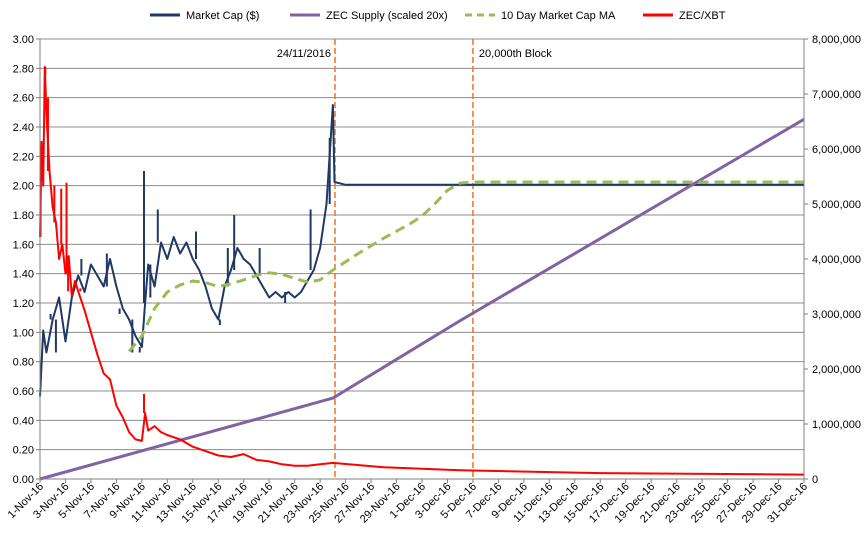 This screenshot has height=533, width=868. I want to click on y-left-tick-label: 0.40, so click(23, 421).